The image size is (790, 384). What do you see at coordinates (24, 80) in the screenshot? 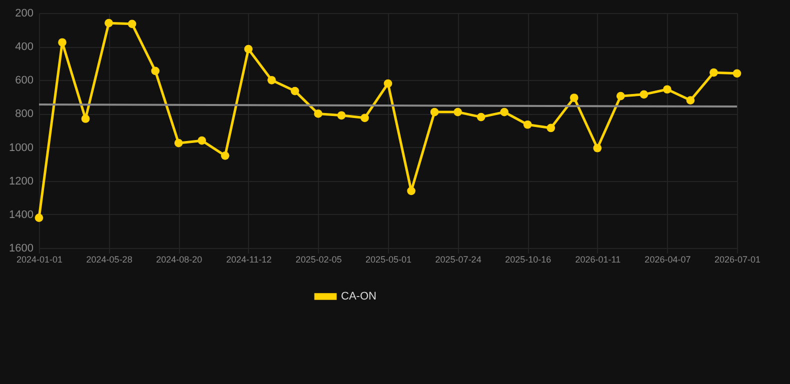
I see `y-tick-label: 600` at bounding box center [24, 80].